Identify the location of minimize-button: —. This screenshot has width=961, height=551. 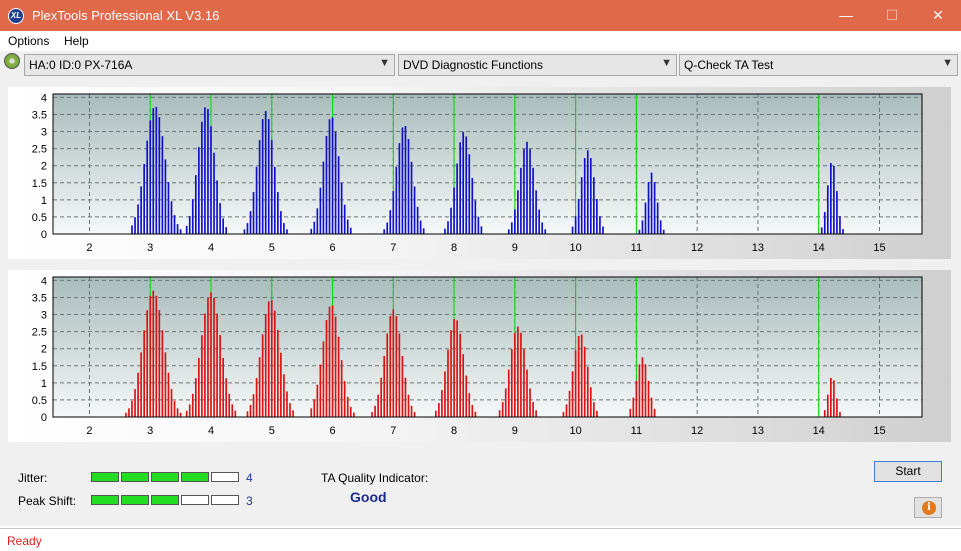
(846, 15).